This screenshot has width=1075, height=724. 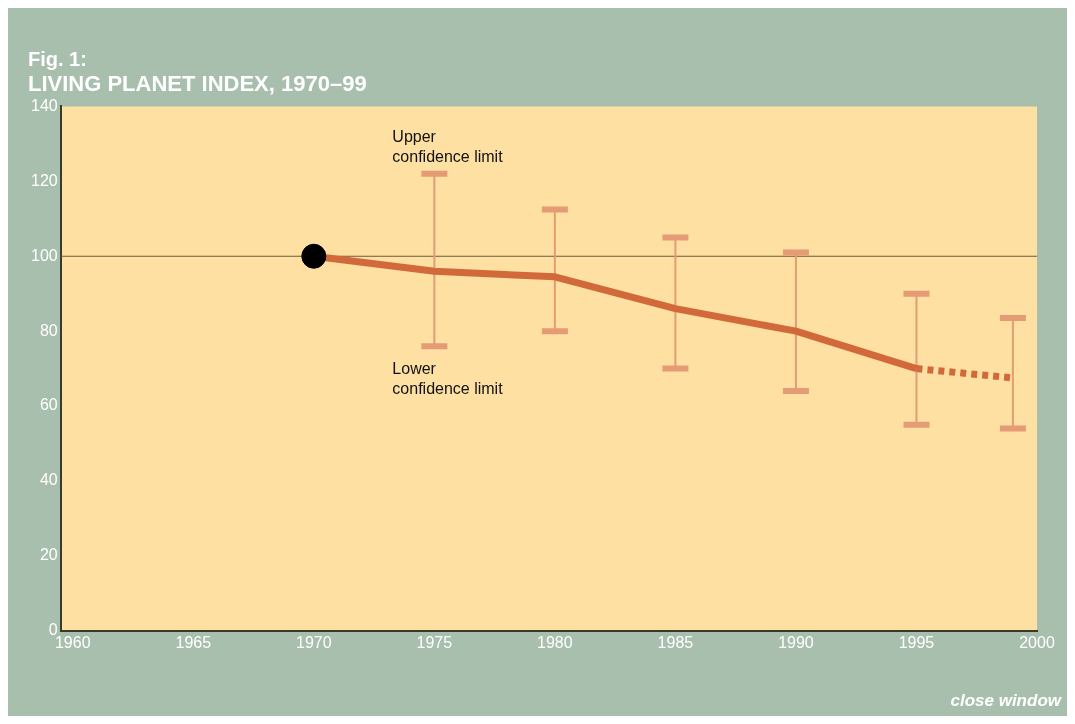 I want to click on y-tick-label: 60, so click(x=48, y=405).